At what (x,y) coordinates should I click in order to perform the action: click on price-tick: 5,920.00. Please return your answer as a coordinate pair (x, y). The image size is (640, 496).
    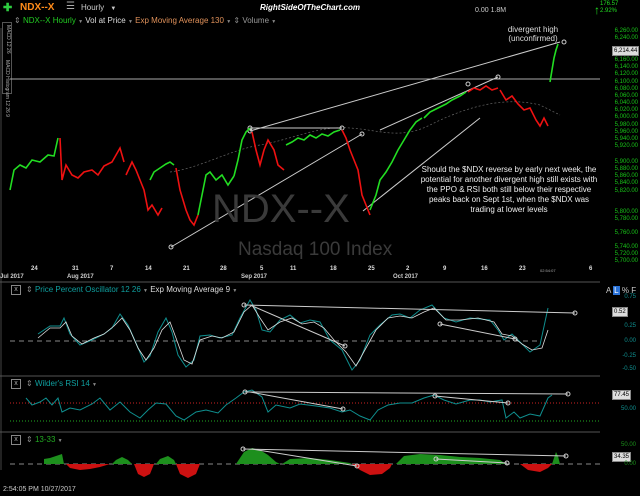
    Looking at the image, I should click on (626, 146).